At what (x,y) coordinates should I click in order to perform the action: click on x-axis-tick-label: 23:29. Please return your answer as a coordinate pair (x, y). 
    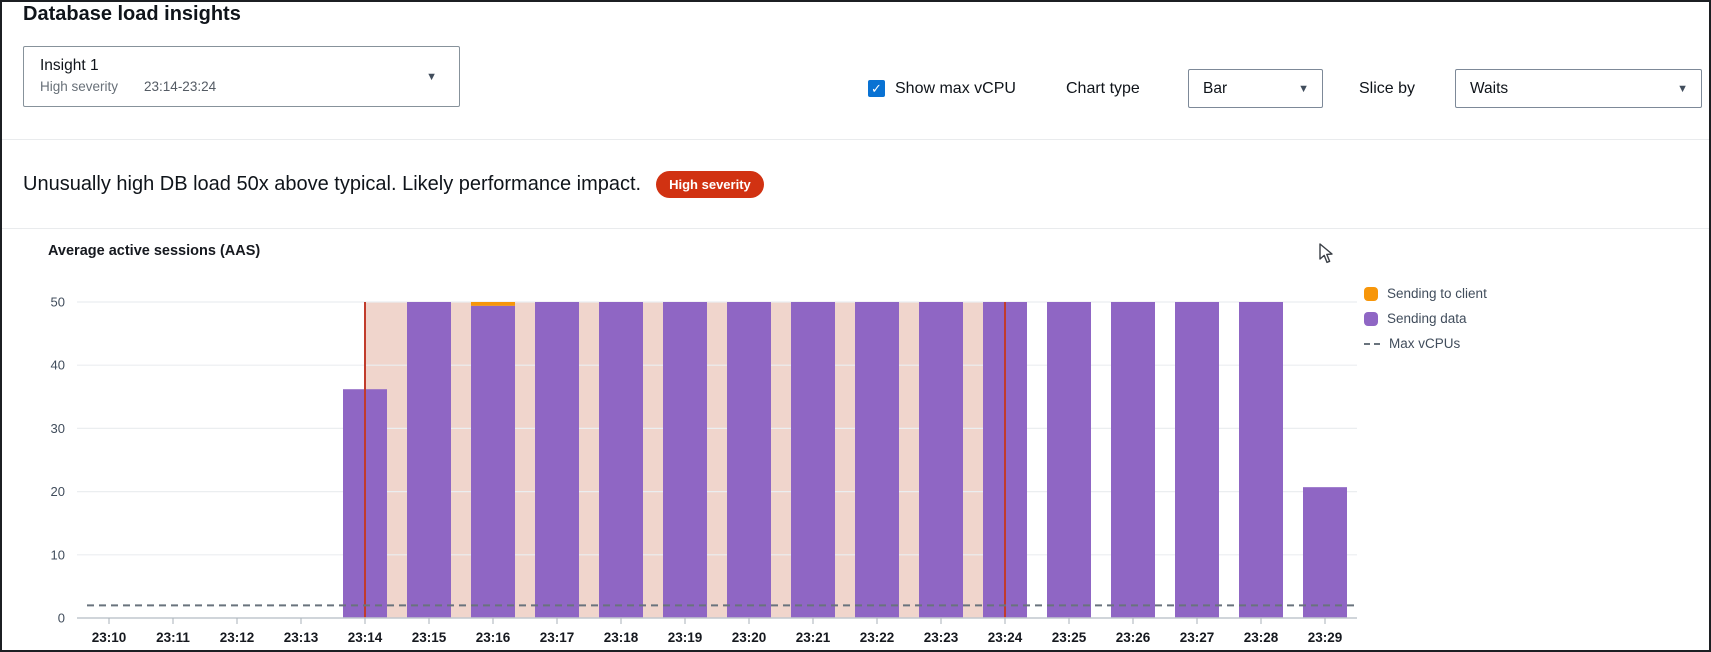
    Looking at the image, I should click on (1325, 637).